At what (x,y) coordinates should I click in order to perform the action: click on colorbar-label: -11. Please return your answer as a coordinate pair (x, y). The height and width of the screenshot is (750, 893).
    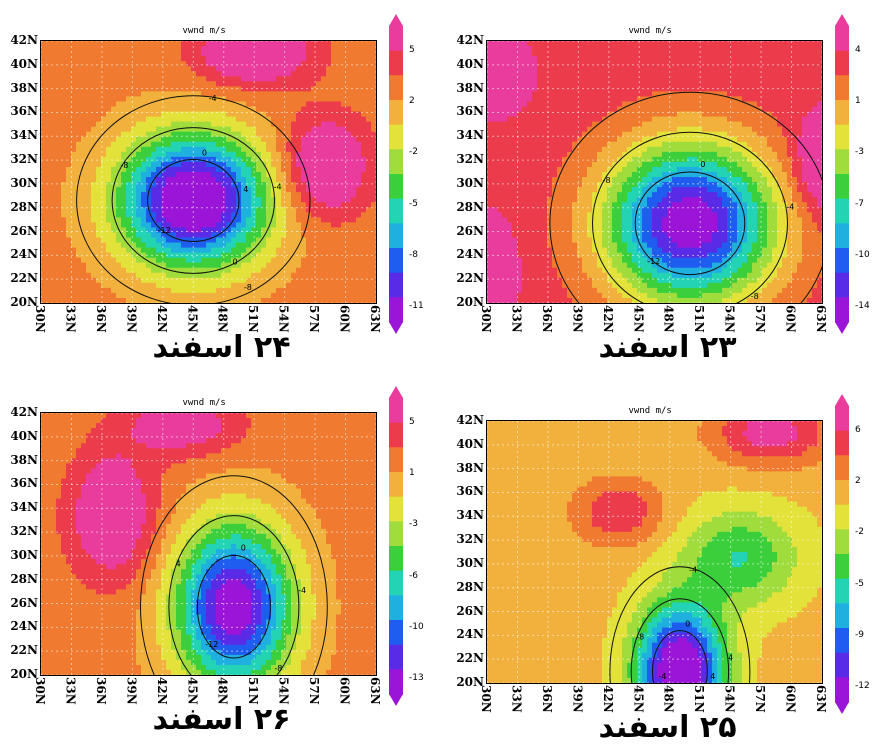
    Looking at the image, I should click on (416, 306).